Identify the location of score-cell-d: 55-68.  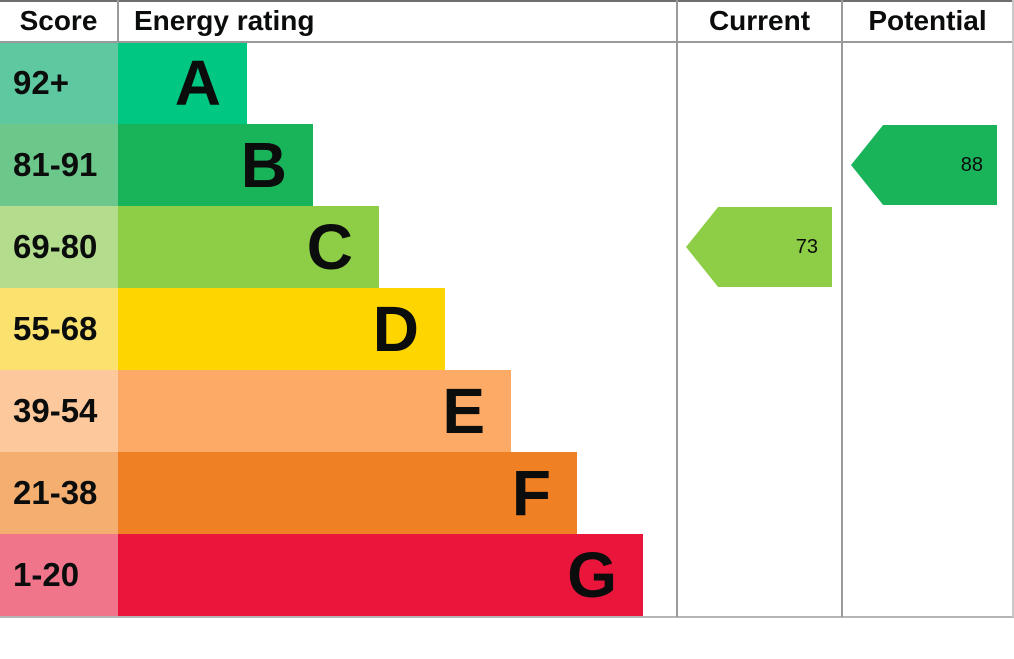
(59, 329).